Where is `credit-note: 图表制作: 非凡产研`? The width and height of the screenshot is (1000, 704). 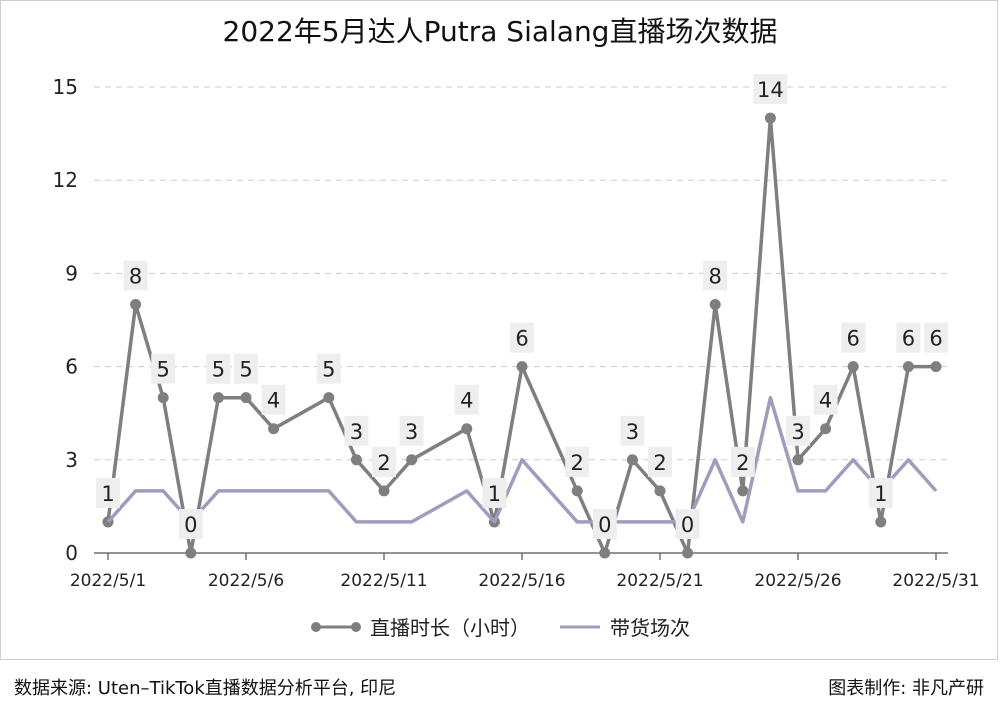
credit-note: 图表制作: 非凡产研 is located at coordinates (906, 688).